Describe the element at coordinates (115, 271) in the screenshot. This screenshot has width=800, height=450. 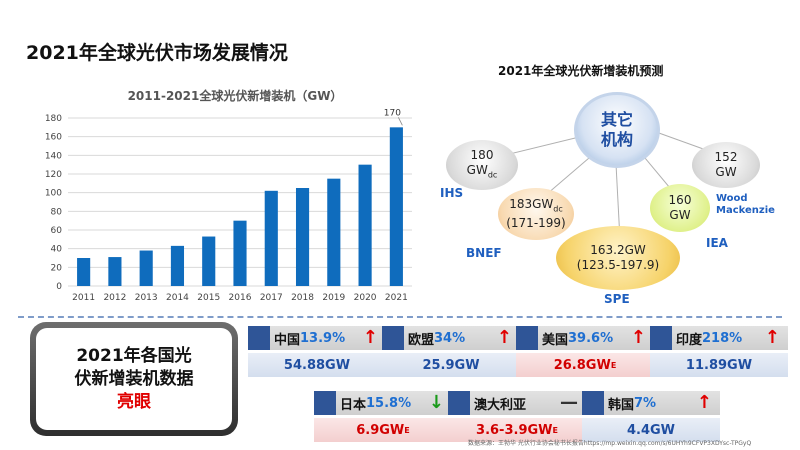
I see `bar-2012` at that location.